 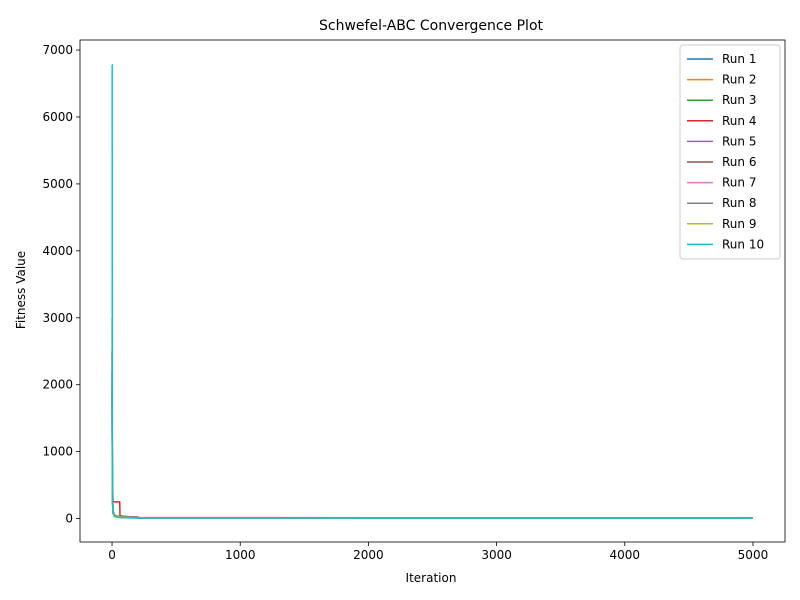 What do you see at coordinates (739, 100) in the screenshot?
I see `legend-label-run-3: Run 3` at bounding box center [739, 100].